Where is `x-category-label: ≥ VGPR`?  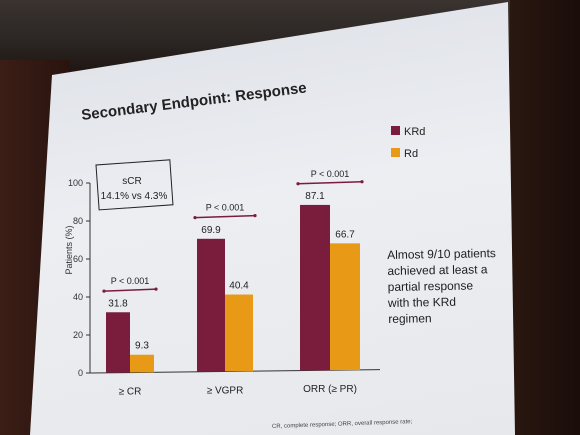
x-category-label: ≥ VGPR is located at coordinates (225, 390).